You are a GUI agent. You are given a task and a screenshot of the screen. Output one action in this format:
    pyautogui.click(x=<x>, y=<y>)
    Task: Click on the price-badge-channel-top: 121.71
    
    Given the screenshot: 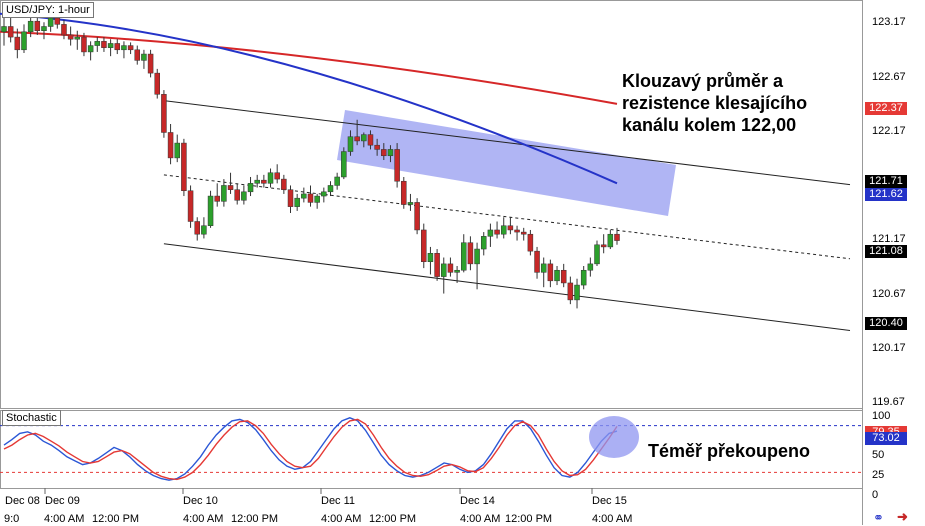 What is the action you would take?
    pyautogui.click(x=886, y=181)
    